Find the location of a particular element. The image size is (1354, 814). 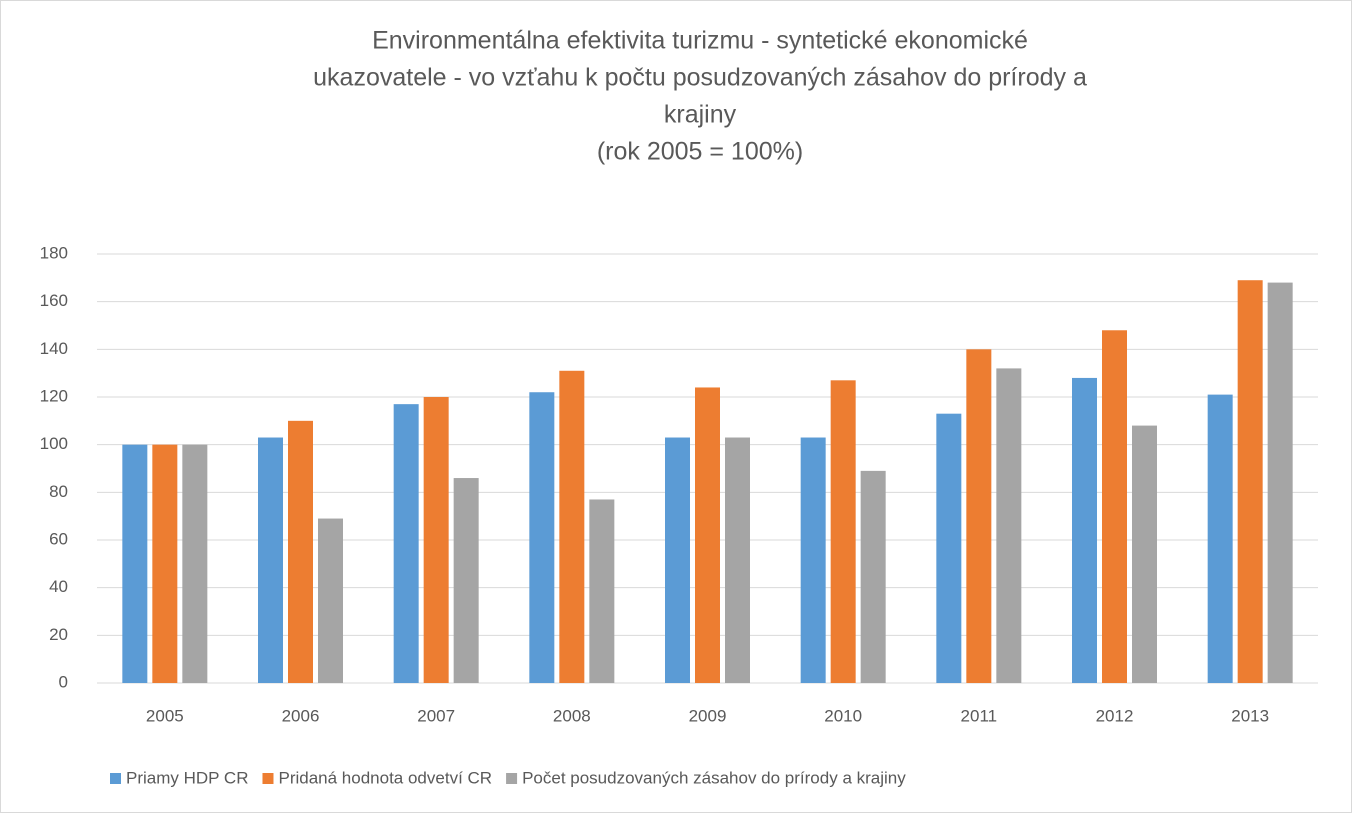

x-tick-label: 2006 is located at coordinates (301, 715).